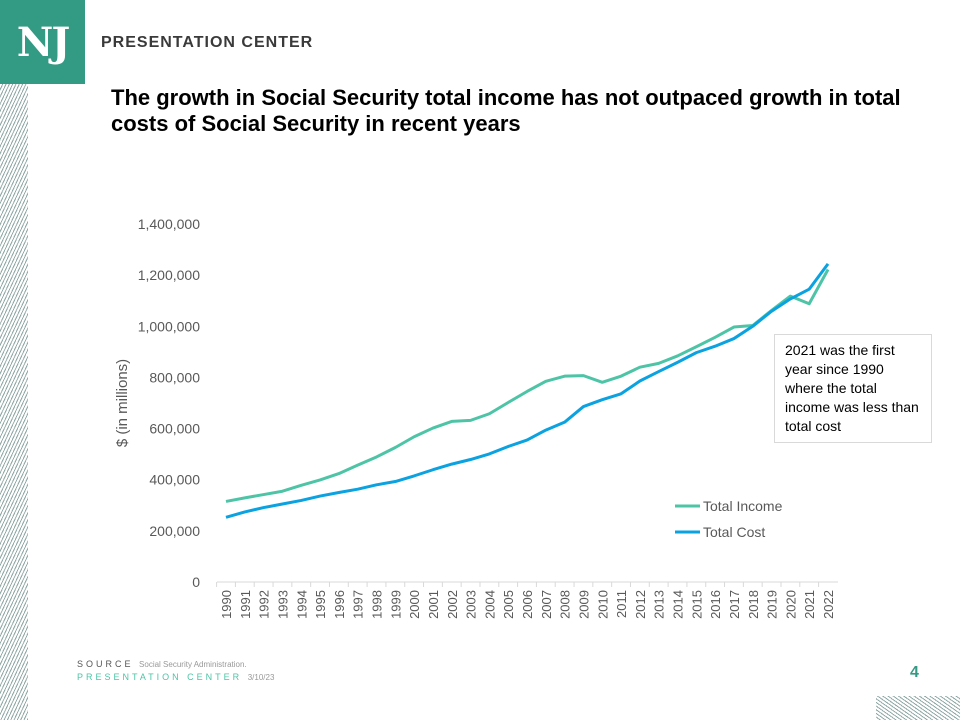  I want to click on x-tick-label: 1995, so click(320, 604).